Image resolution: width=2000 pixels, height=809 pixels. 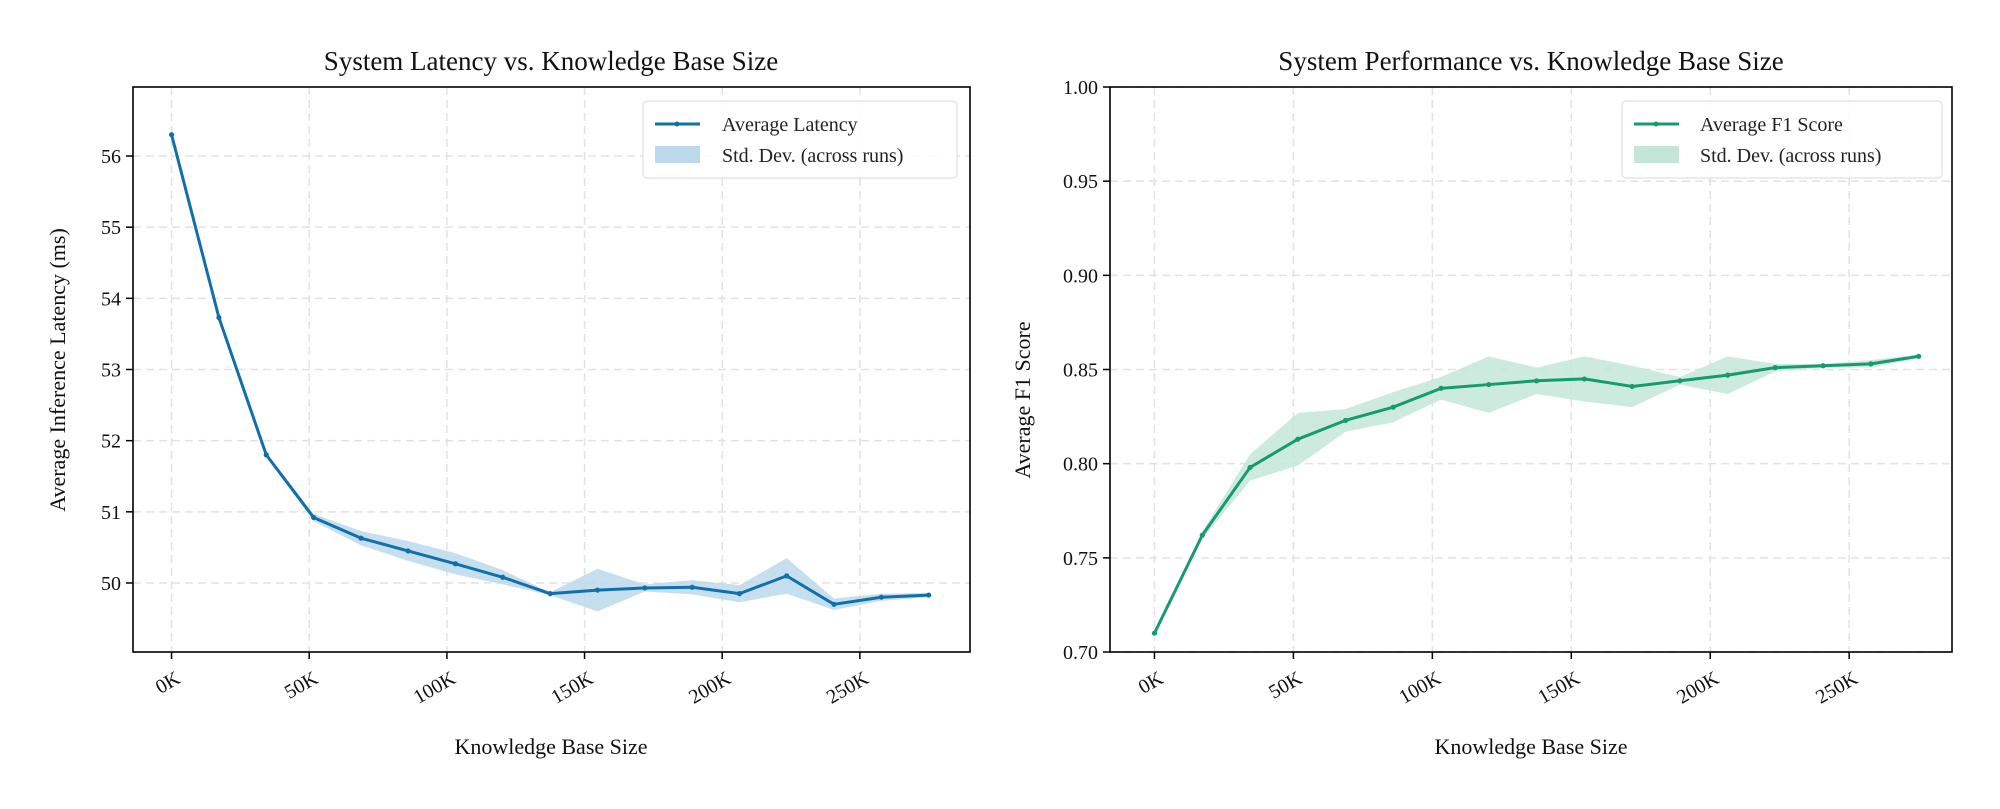 What do you see at coordinates (1080, 276) in the screenshot?
I see `y-tick-label: 0.90` at bounding box center [1080, 276].